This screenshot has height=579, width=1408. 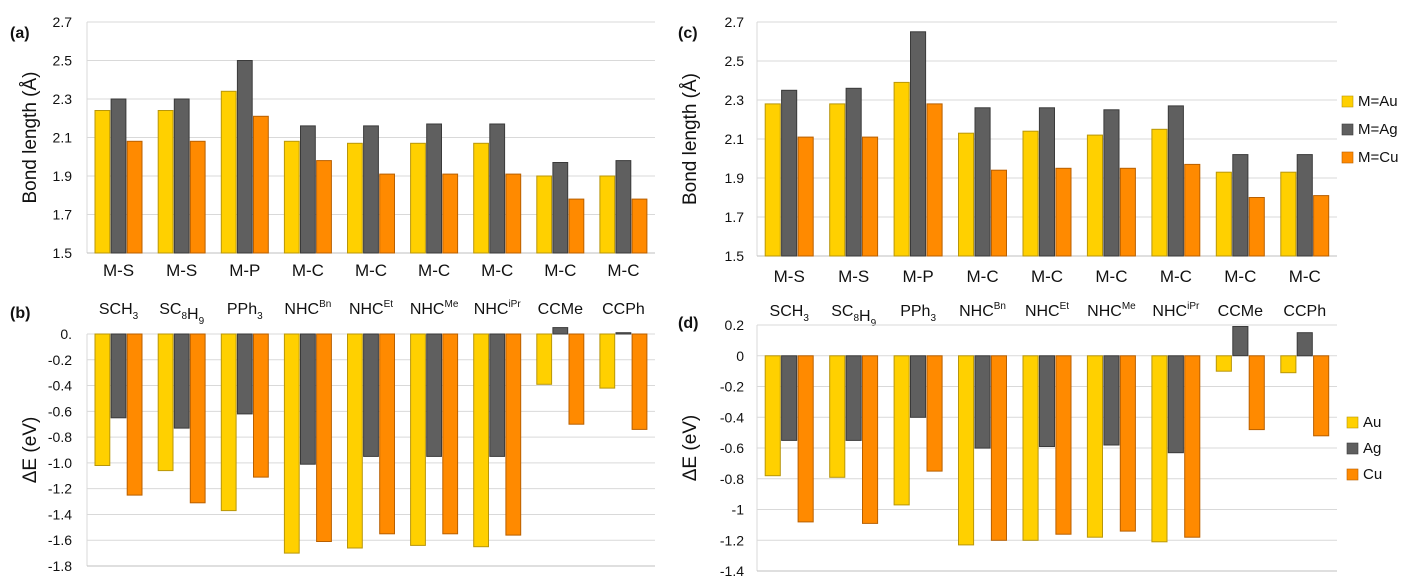 What do you see at coordinates (60, 489) in the screenshot?
I see `y-tick-label: -1.2` at bounding box center [60, 489].